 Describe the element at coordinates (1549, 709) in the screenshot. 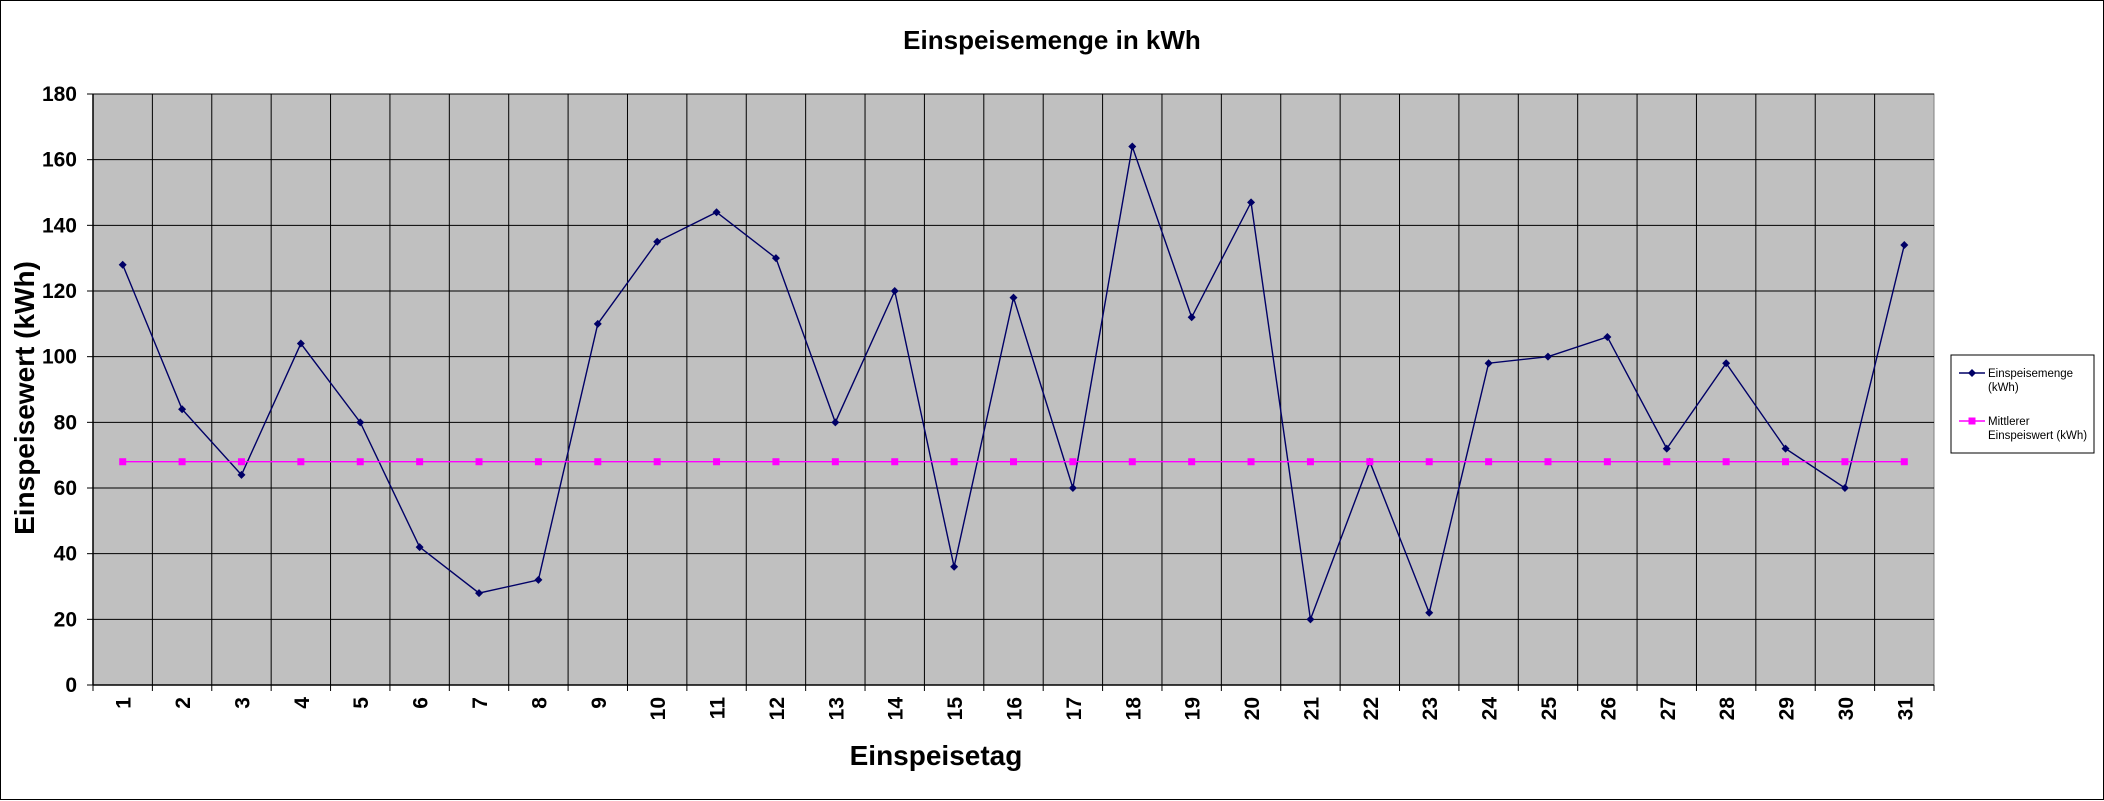

I see `x-tick-label: 25` at that location.